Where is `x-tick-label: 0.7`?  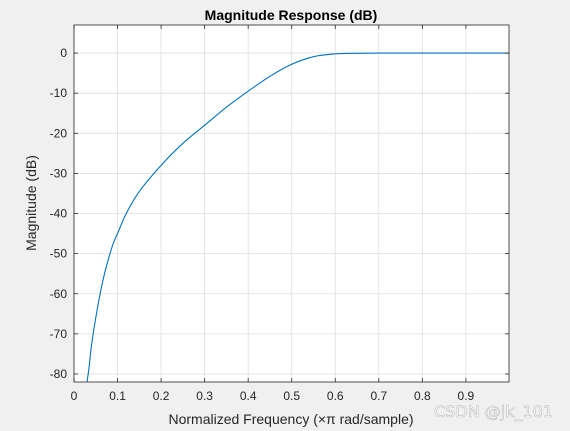 x-tick-label: 0.7 is located at coordinates (378, 396).